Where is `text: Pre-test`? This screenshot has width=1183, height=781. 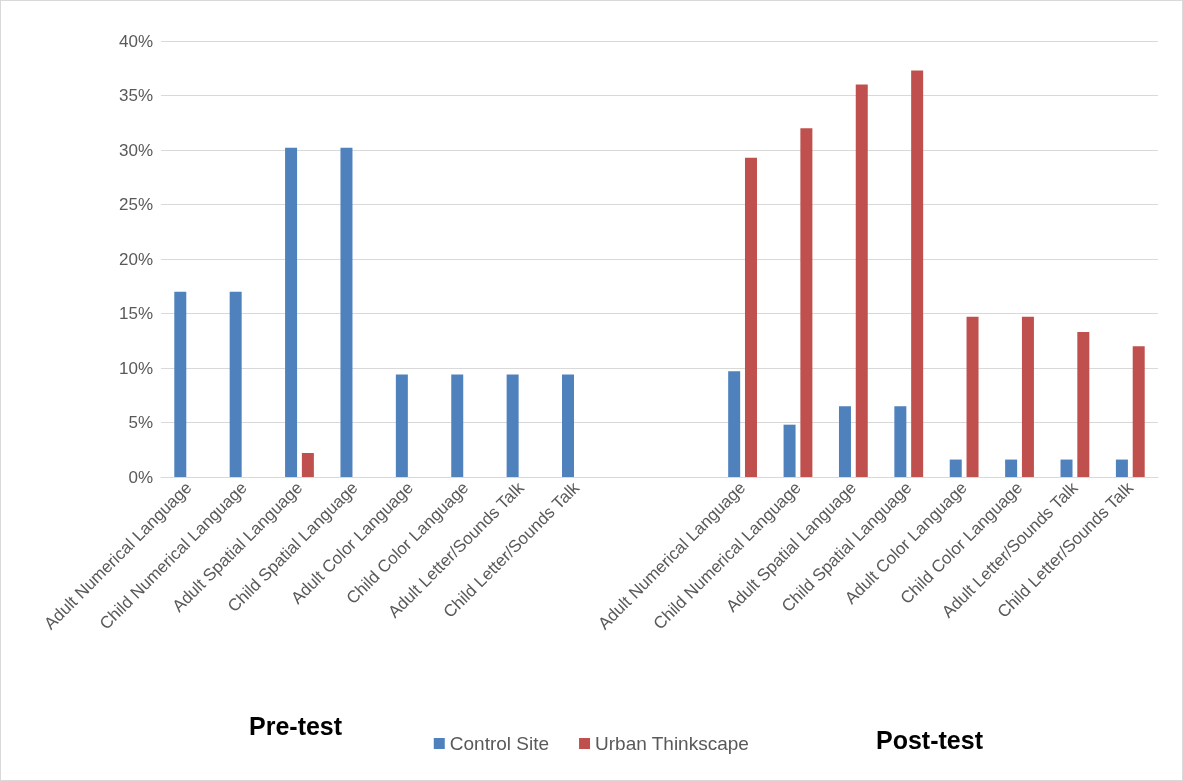
text: Pre-test is located at coordinates (296, 725).